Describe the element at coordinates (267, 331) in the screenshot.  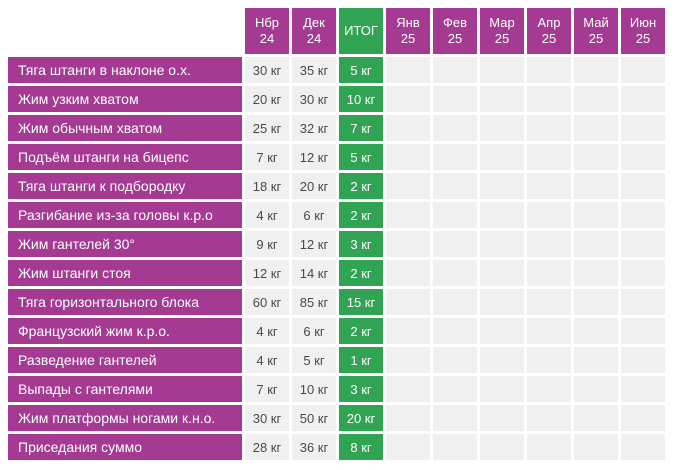
I see `value-cell-nbr24: 4 кг` at that location.